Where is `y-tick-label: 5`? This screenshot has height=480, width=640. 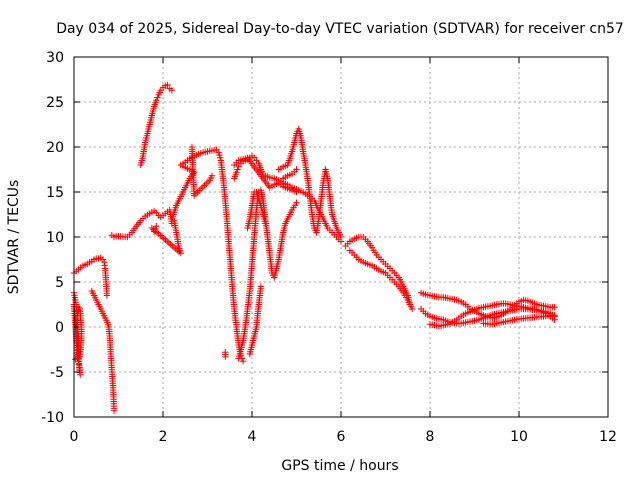 y-tick-label: 5 is located at coordinates (59, 283).